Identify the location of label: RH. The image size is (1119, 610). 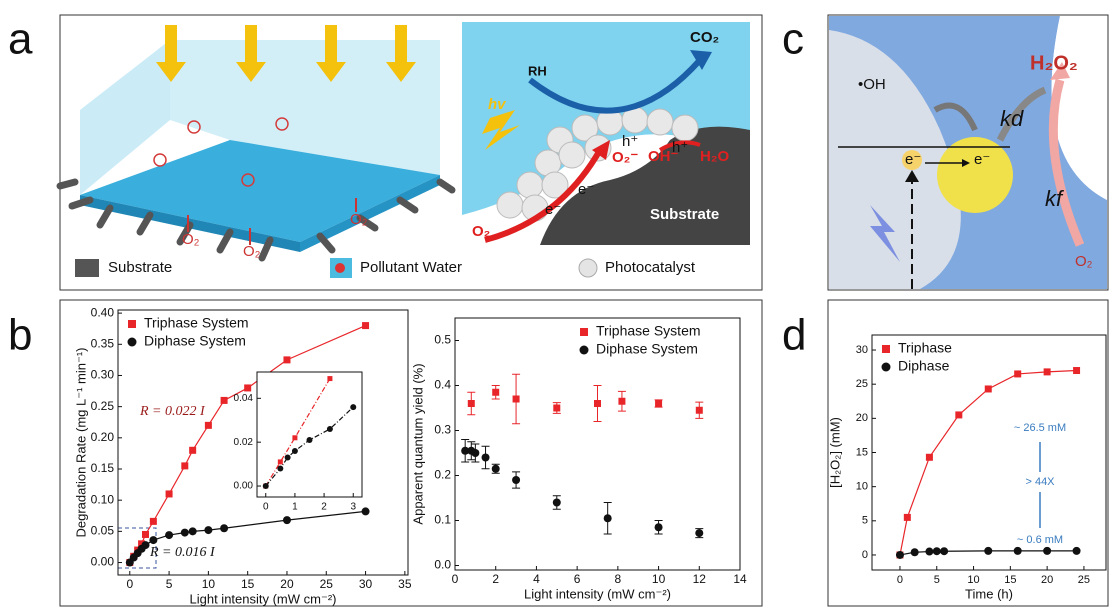
(537, 70).